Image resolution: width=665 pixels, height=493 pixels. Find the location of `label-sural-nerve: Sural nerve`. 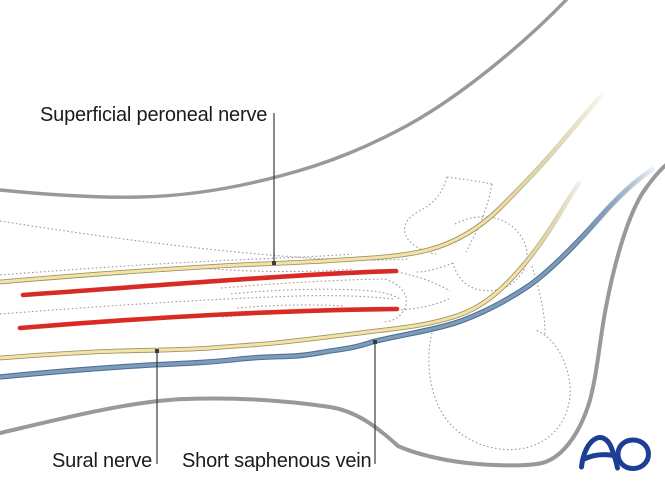

label-sural-nerve: Sural nerve is located at coordinates (102, 461).